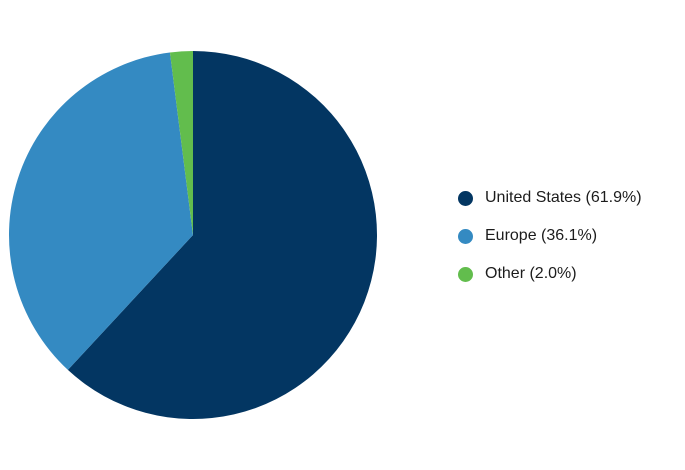 The height and width of the screenshot is (470, 685). I want to click on legend-item-united-states: United States (61.9%), so click(550, 198).